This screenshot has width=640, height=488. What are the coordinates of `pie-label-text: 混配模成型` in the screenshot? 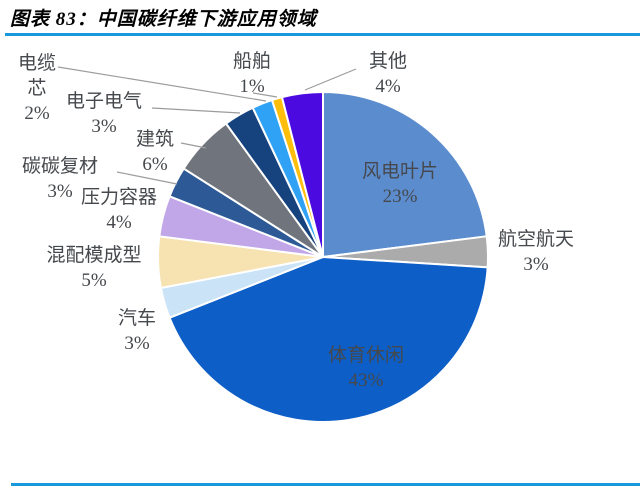 It's located at (94, 255).